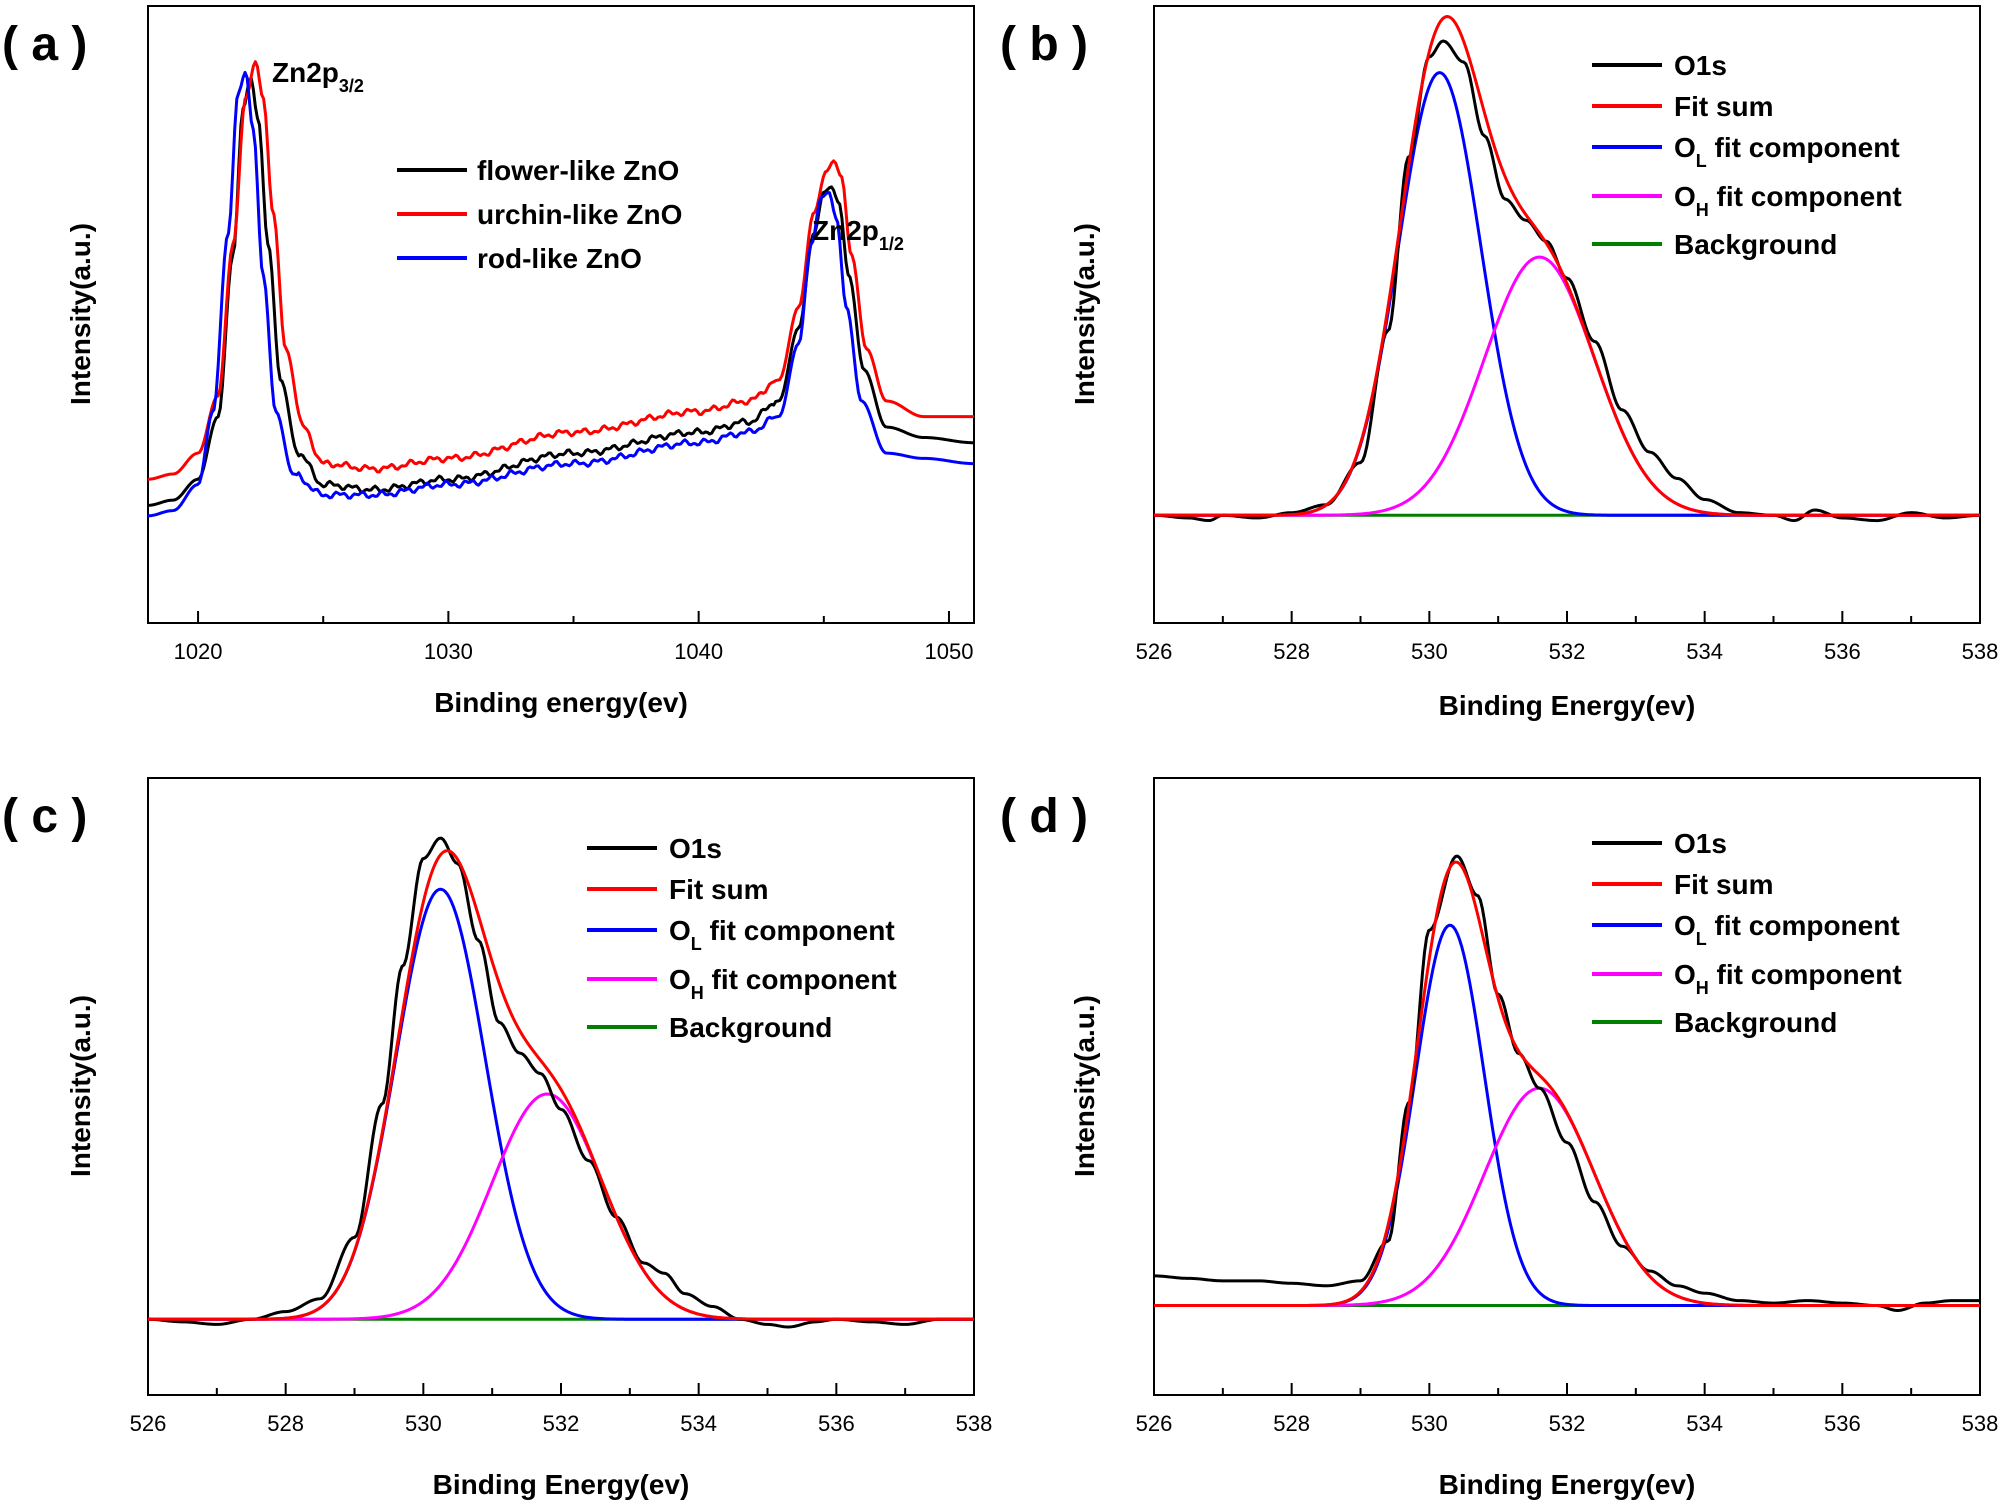 This screenshot has height=1502, width=2004. I want to click on legend-label-rod: rod-like ZnO, so click(559, 258).